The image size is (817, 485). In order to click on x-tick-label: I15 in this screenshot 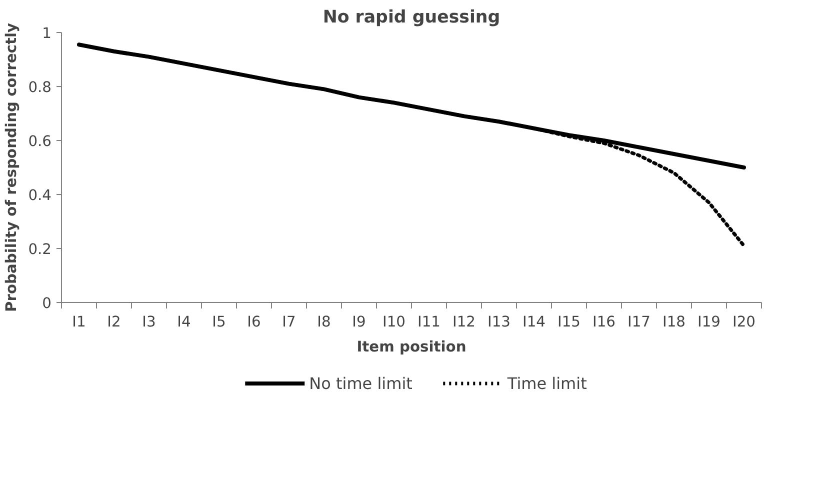, I will do `click(569, 322)`.